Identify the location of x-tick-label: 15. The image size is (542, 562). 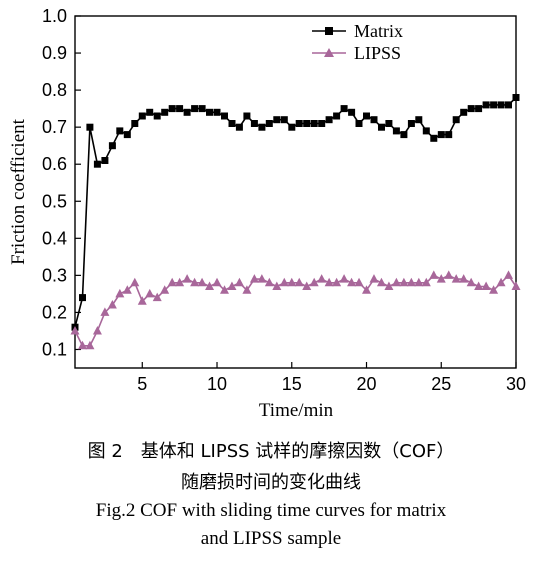
(292, 384).